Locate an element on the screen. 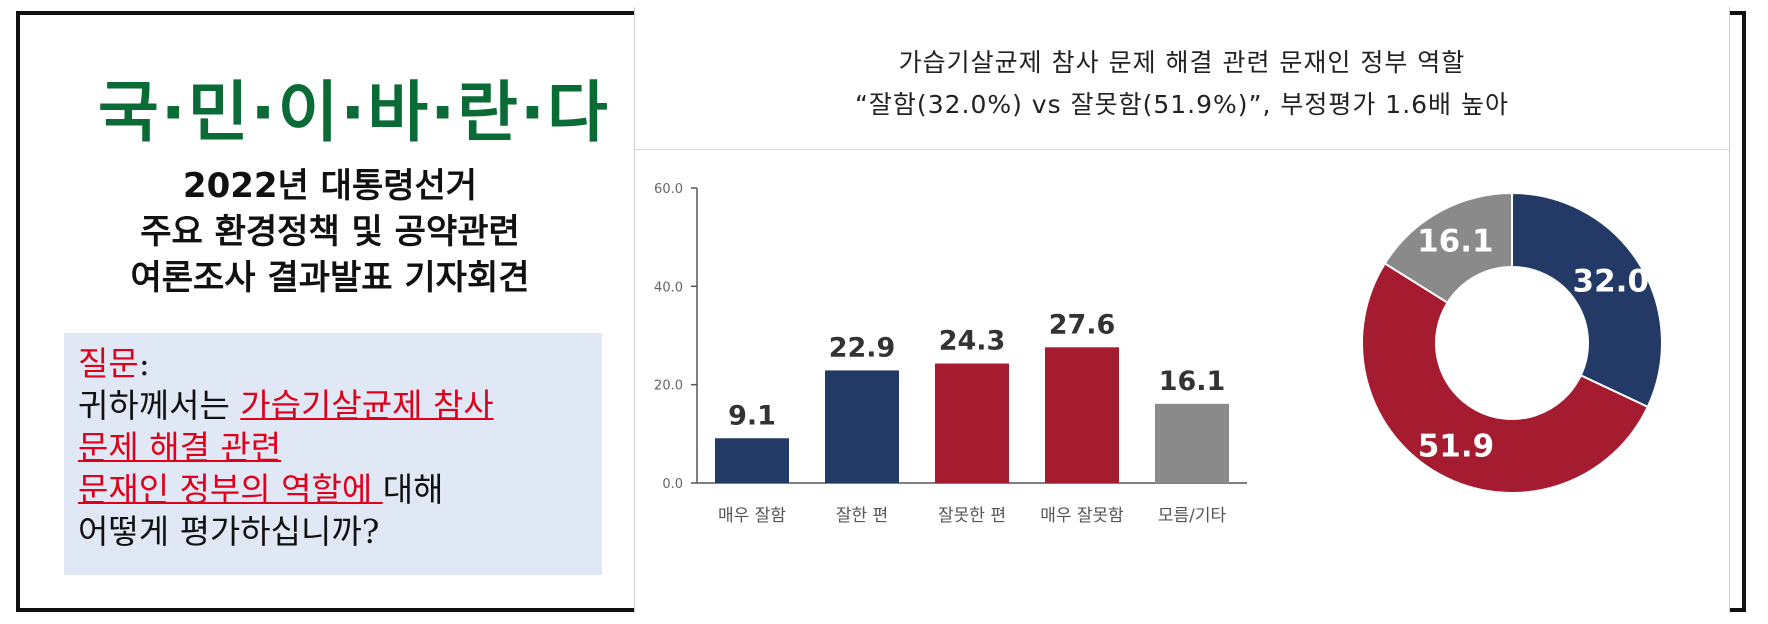 Image resolution: width=1768 pixels, height=624 pixels. question-line-1: 귀하께서는 가습기살균제 참사 is located at coordinates (333, 406).